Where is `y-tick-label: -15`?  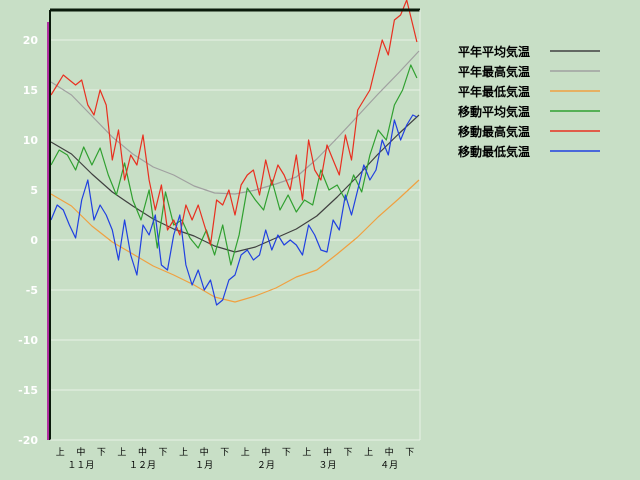
y-tick-label: -15 is located at coordinates (28, 390).